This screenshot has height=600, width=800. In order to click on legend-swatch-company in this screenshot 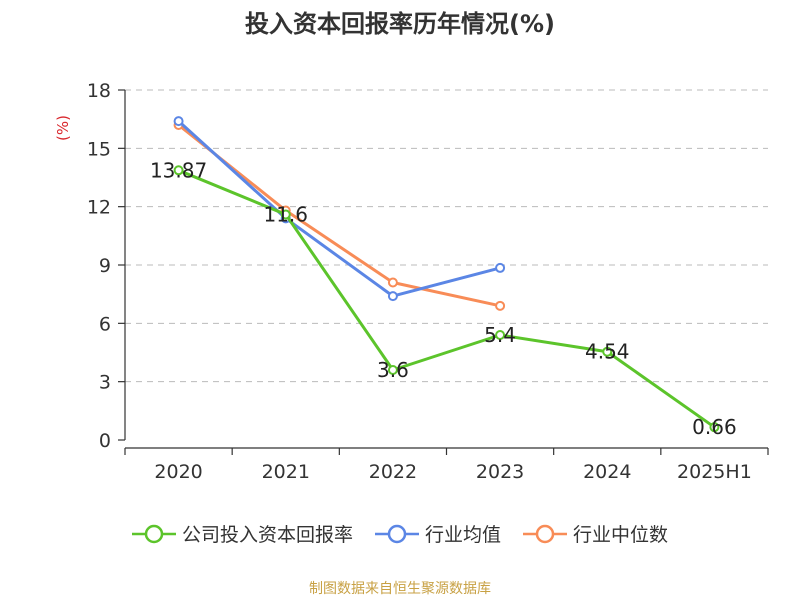, I will do `click(153, 533)`.